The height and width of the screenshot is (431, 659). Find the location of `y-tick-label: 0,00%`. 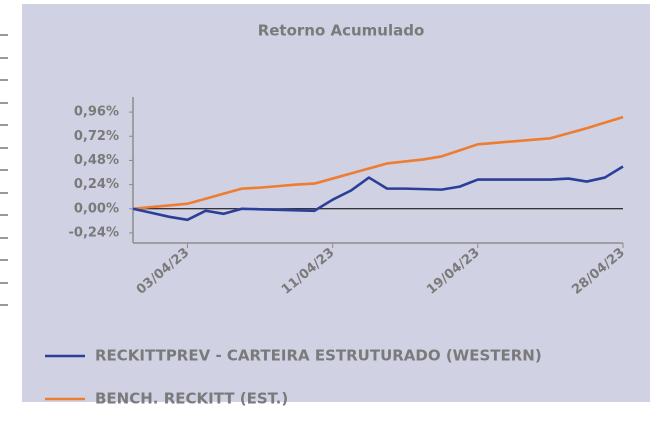

y-tick-label: 0,00% is located at coordinates (96, 208).